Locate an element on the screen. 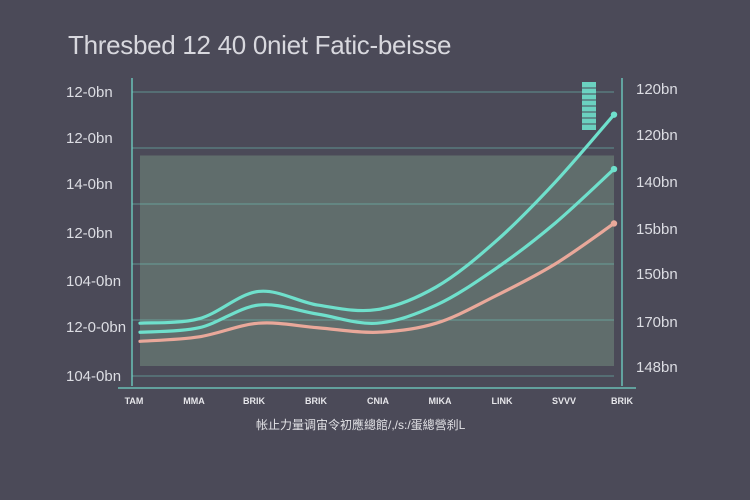 This screenshot has width=750, height=500. x-tick-label: TAM is located at coordinates (134, 401).